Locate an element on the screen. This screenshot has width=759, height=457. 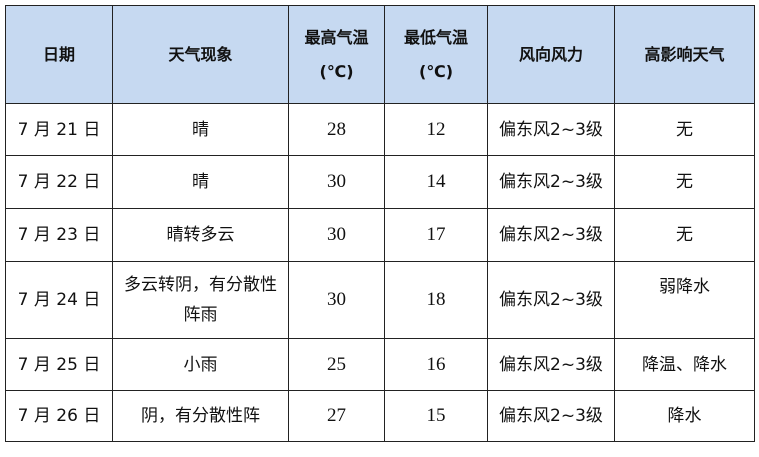
header-low-unit: (℃) is located at coordinates (436, 71).